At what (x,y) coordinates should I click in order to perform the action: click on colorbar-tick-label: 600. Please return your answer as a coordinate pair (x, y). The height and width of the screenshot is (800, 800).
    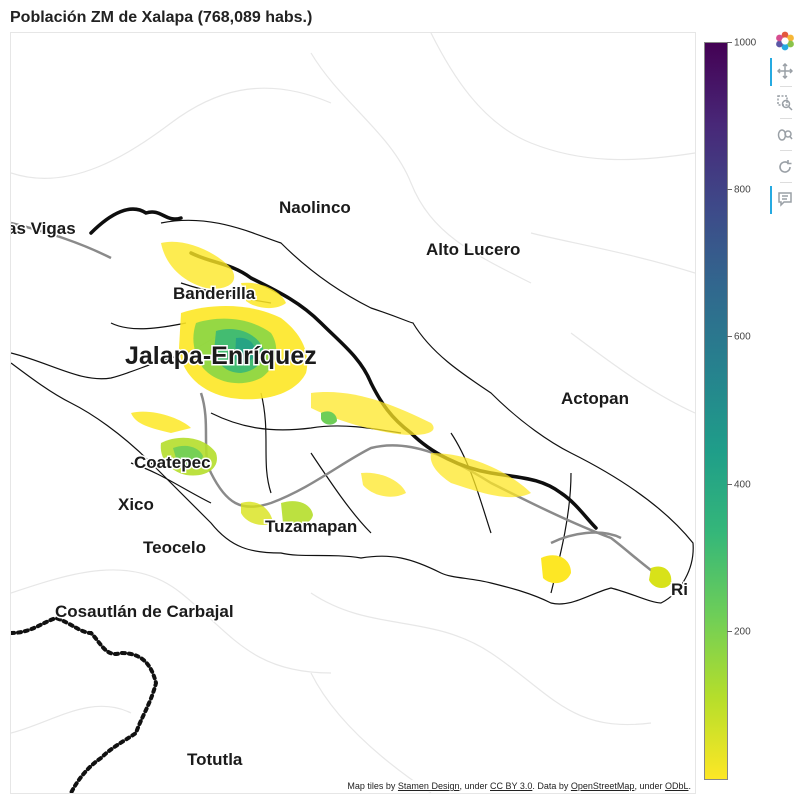
    Looking at the image, I should click on (742, 337).